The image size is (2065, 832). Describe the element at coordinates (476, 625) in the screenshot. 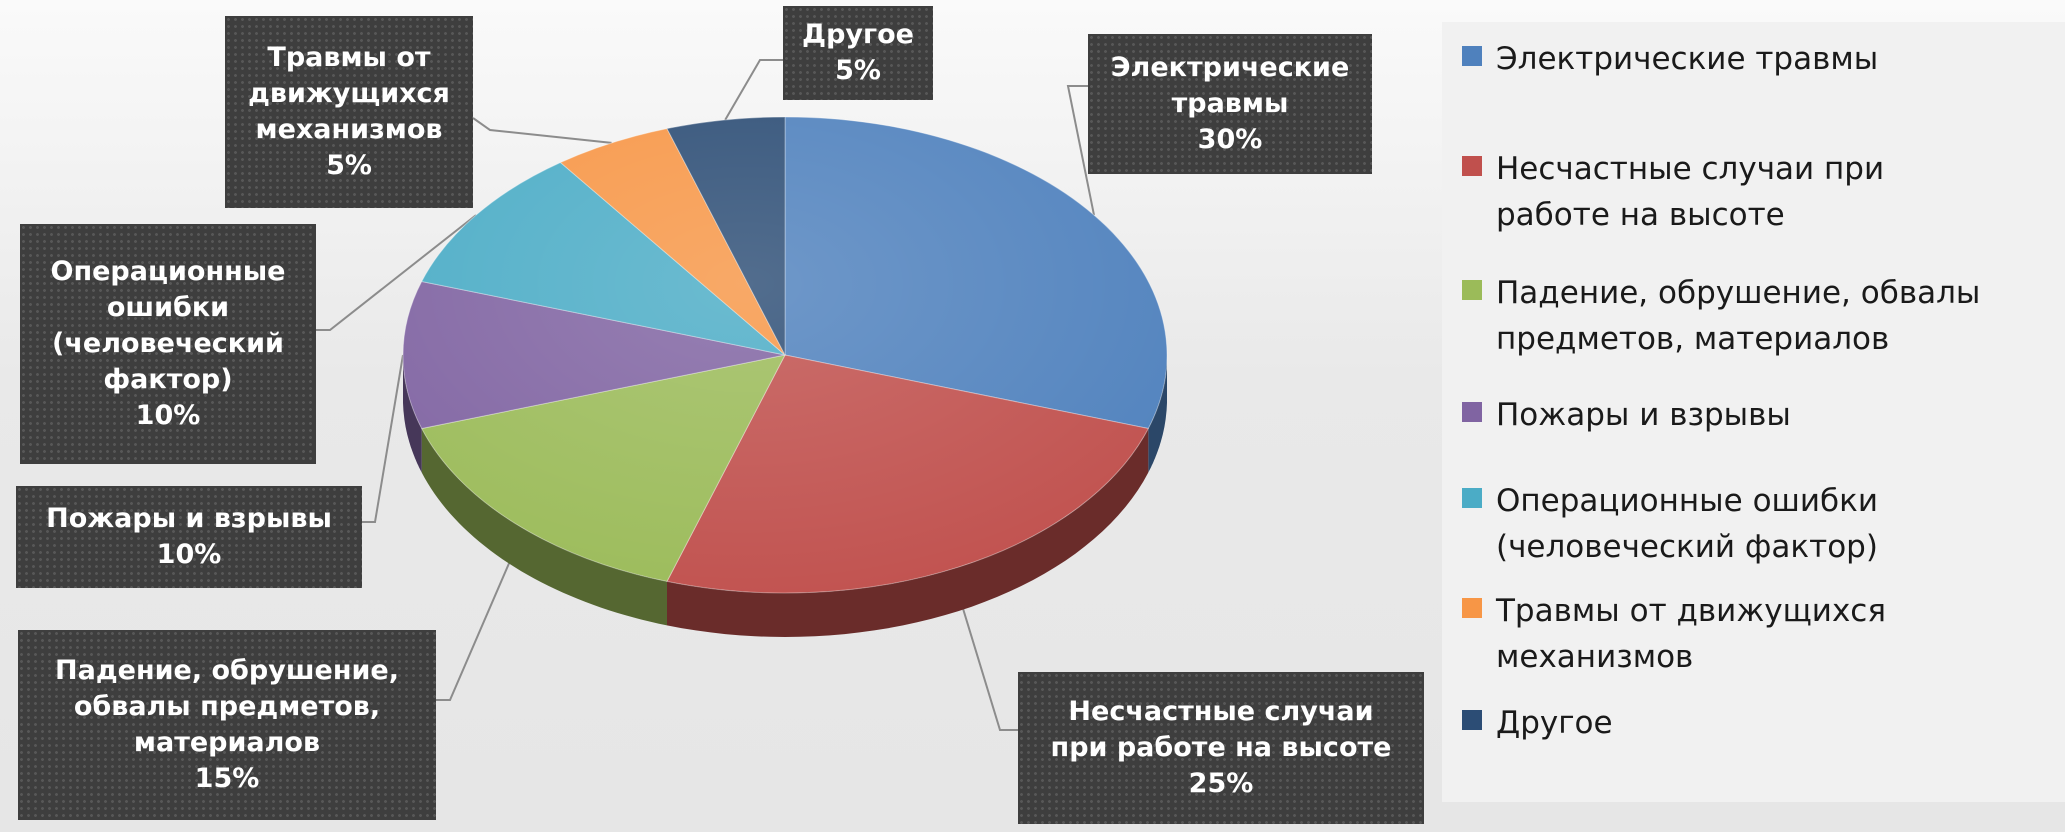

I see `leader-line-falling` at that location.